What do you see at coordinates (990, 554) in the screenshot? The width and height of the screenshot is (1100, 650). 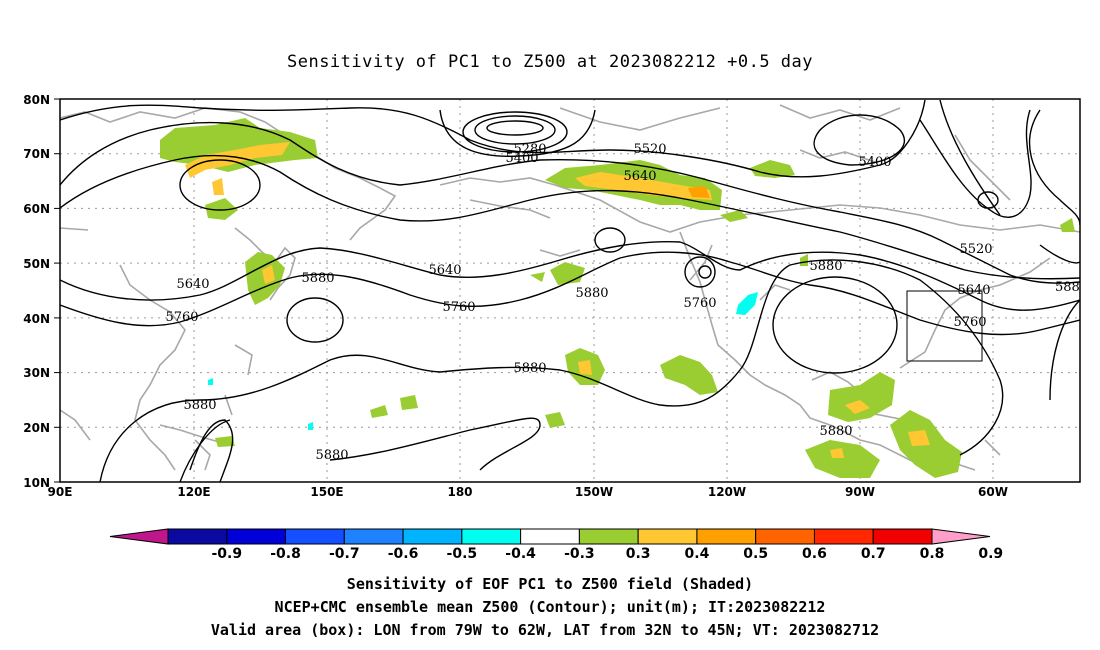 I see `colorbar-label: 0.9` at bounding box center [990, 554].